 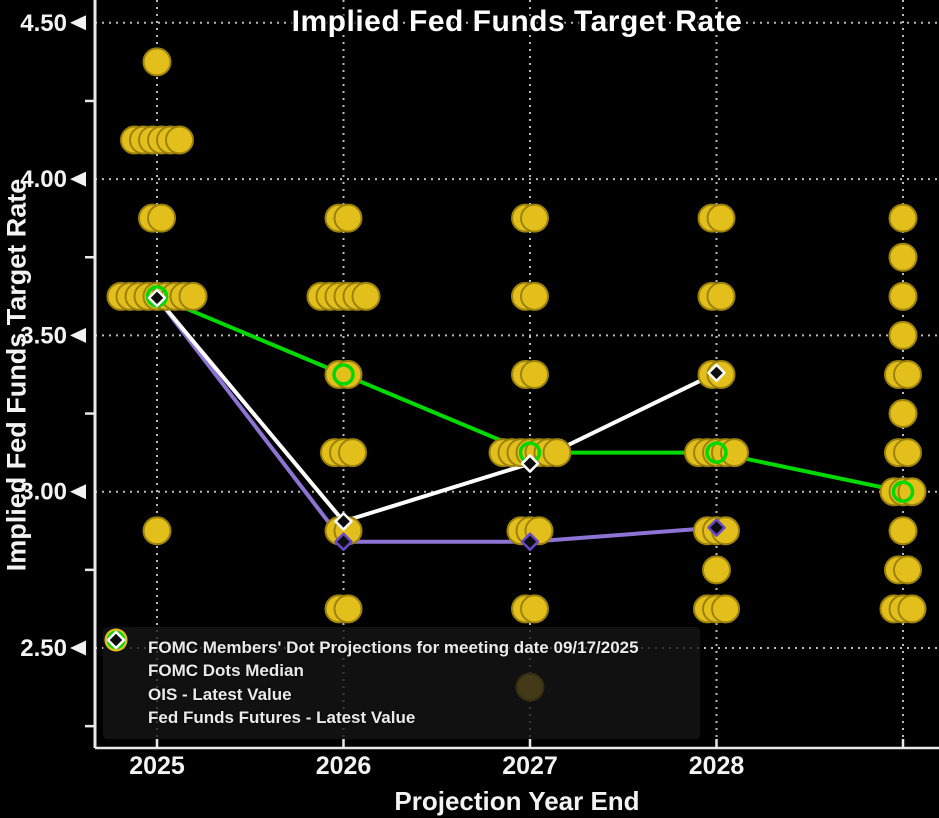 What do you see at coordinates (517, 21) in the screenshot?
I see `chart-title: Implied Fed Funds Target Rate` at bounding box center [517, 21].